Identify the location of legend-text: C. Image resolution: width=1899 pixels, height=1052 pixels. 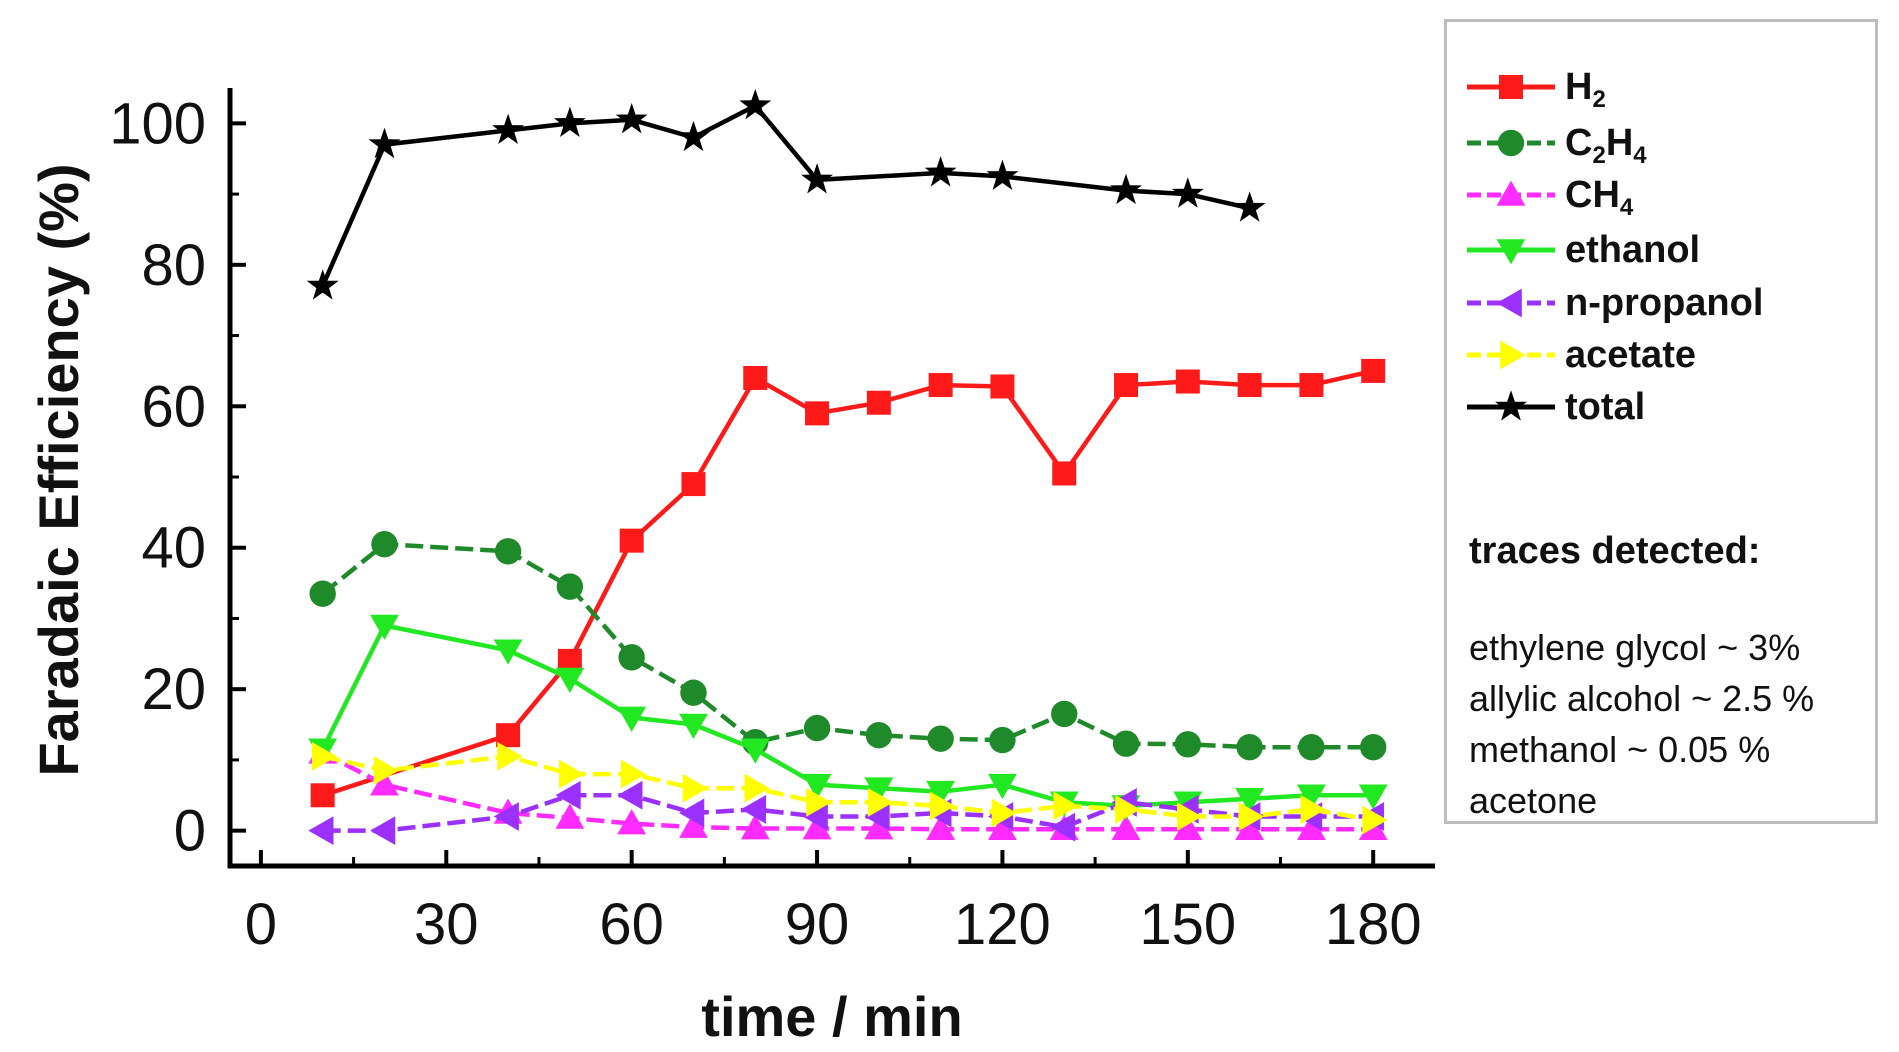
(1579, 143).